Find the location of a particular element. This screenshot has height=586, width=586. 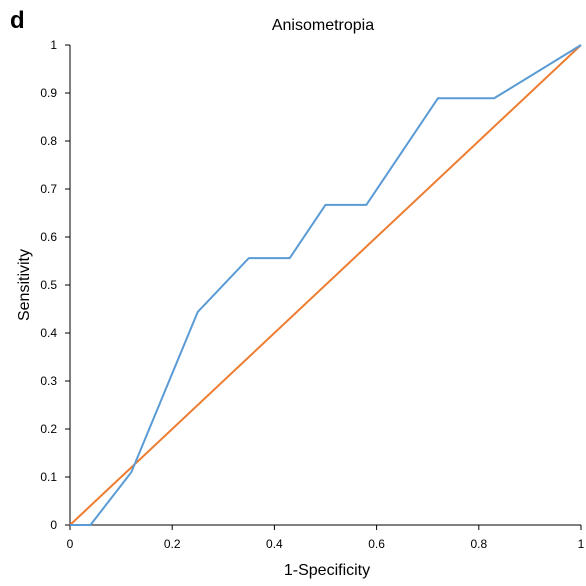

y-tick-label: 0.9 is located at coordinates (48, 93).